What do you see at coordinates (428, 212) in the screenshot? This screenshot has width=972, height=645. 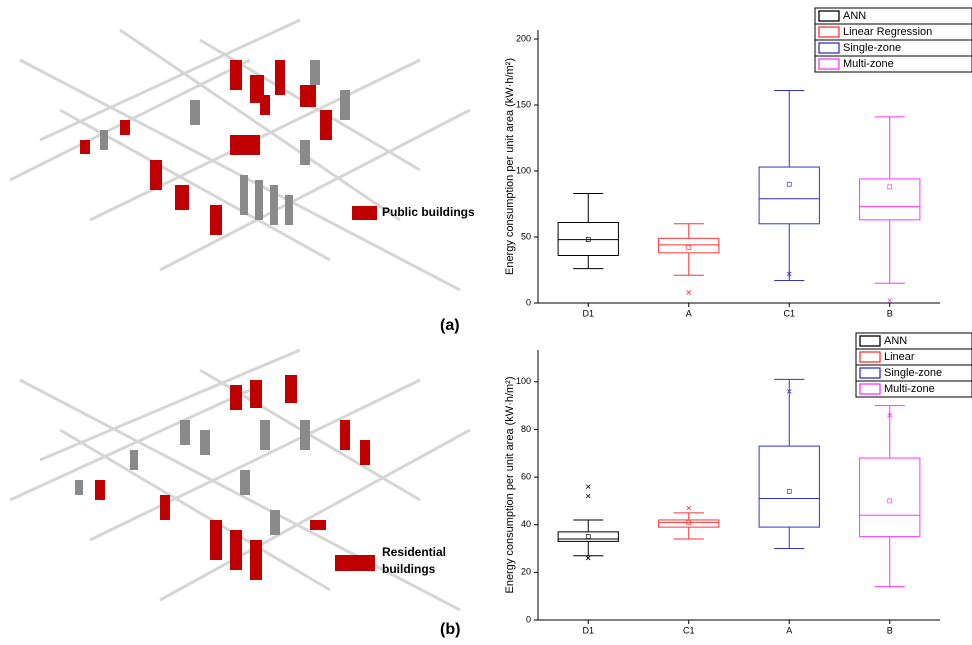 I see `panel-legend: Public buildings` at bounding box center [428, 212].